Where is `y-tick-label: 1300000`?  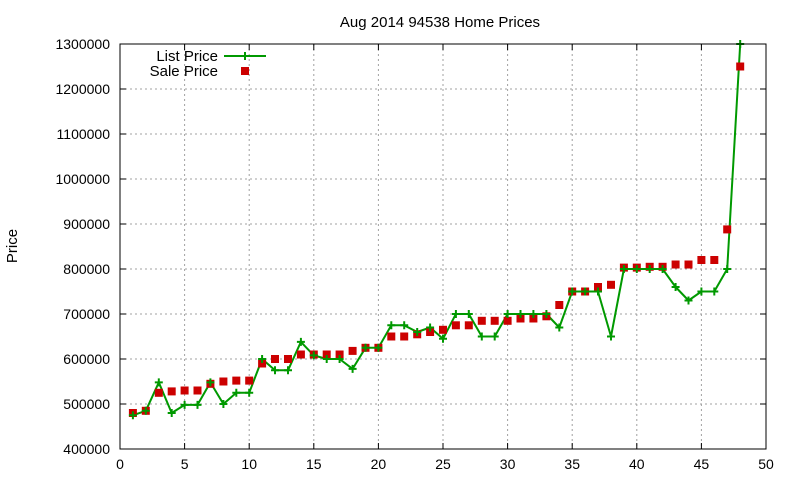
y-tick-label: 1300000 is located at coordinates (82, 44).